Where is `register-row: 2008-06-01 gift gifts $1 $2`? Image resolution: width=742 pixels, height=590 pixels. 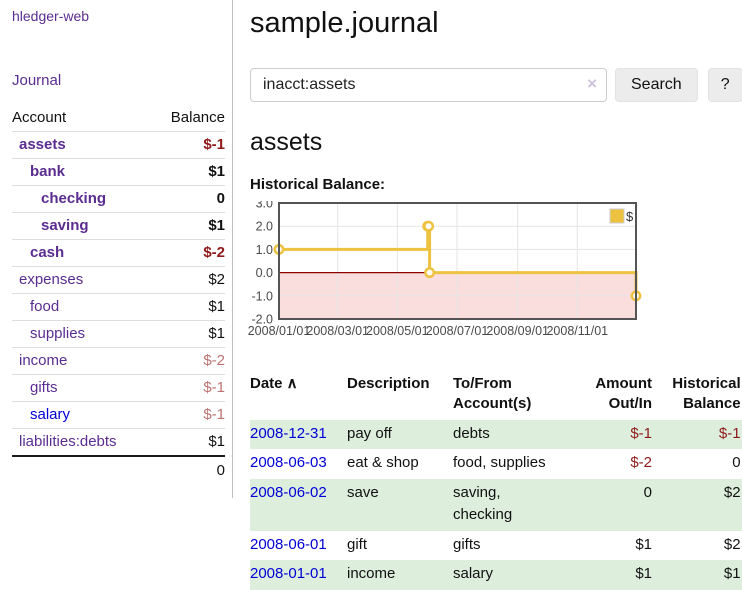 register-row: 2008-06-01 gift gifts $1 $2 is located at coordinates (496, 546).